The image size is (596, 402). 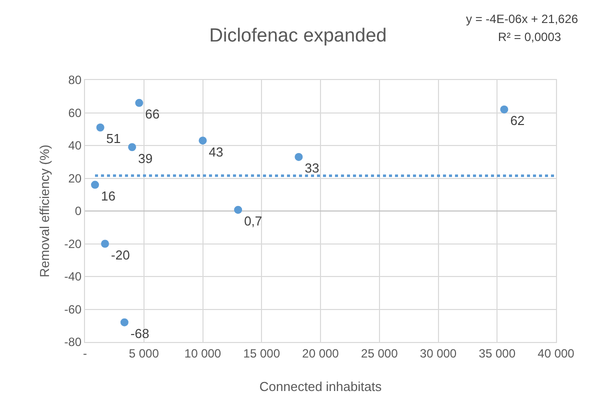 What do you see at coordinates (497, 353) in the screenshot?
I see `x-tick-label: 35 000` at bounding box center [497, 353].